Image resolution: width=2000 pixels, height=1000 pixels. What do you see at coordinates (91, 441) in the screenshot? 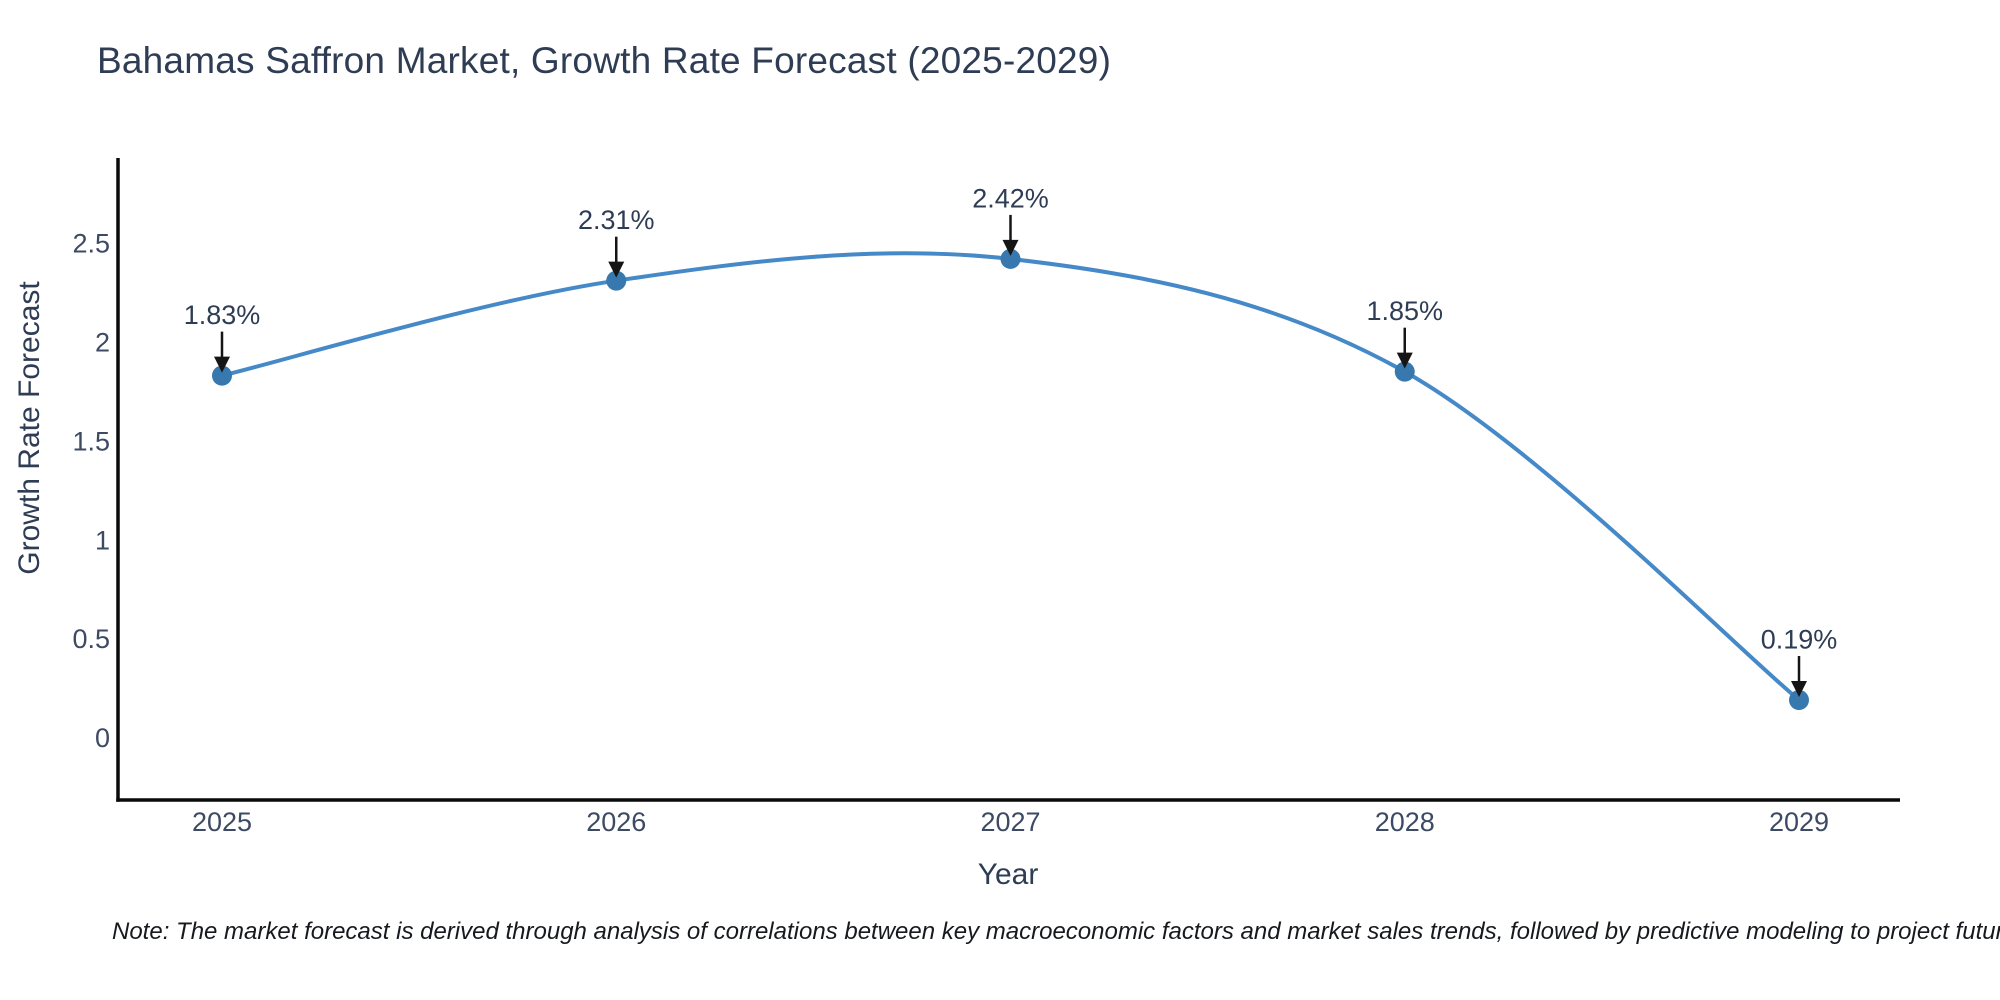
I see `y-tick-label: 1.5` at bounding box center [91, 441].